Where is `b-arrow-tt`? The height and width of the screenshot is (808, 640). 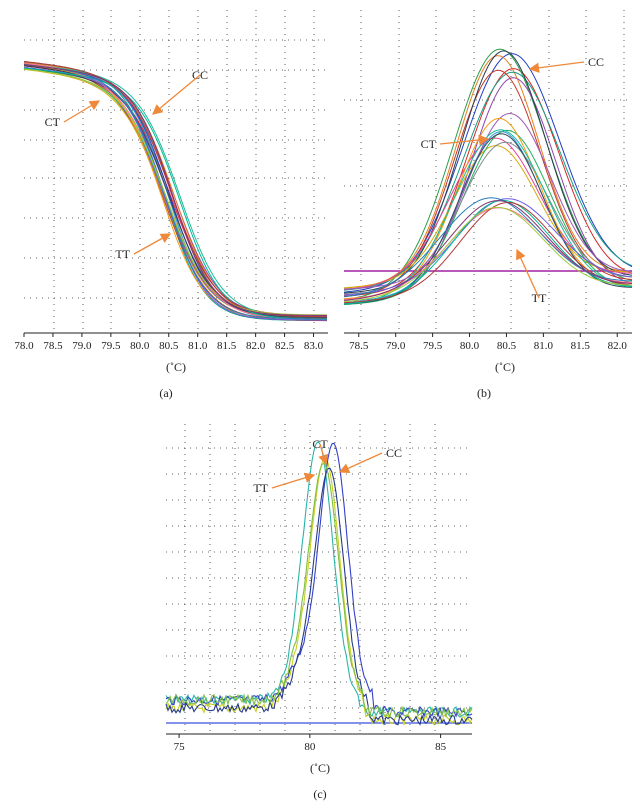
b-arrow-tt is located at coordinates (528, 273).